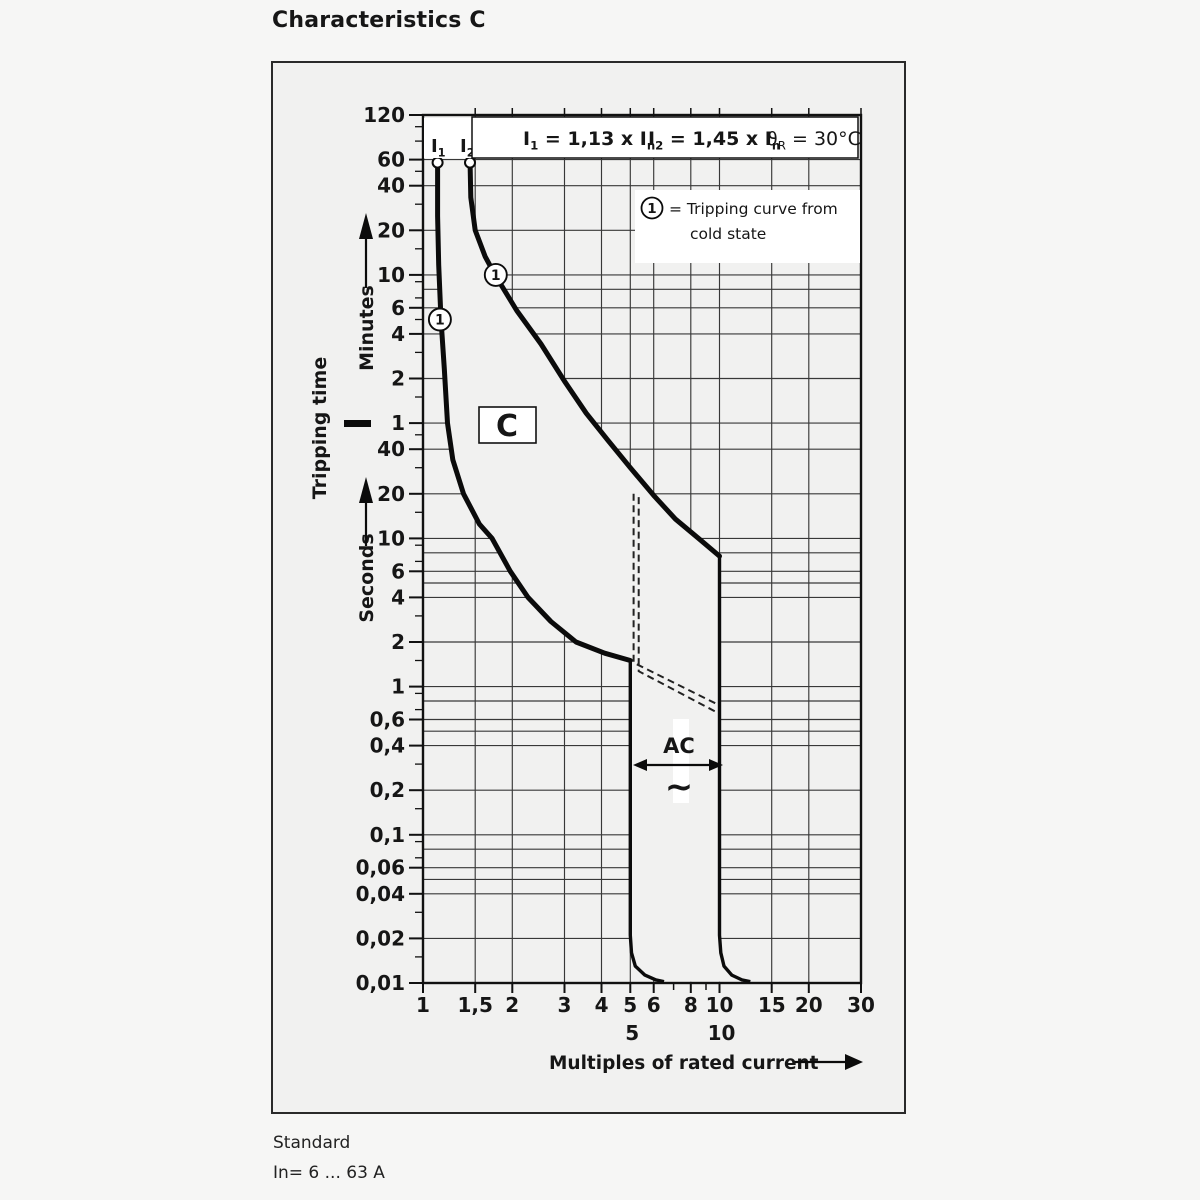  Describe the element at coordinates (357, 423) in the screenshot. I see `minutes-seconds-divider-mark` at that location.